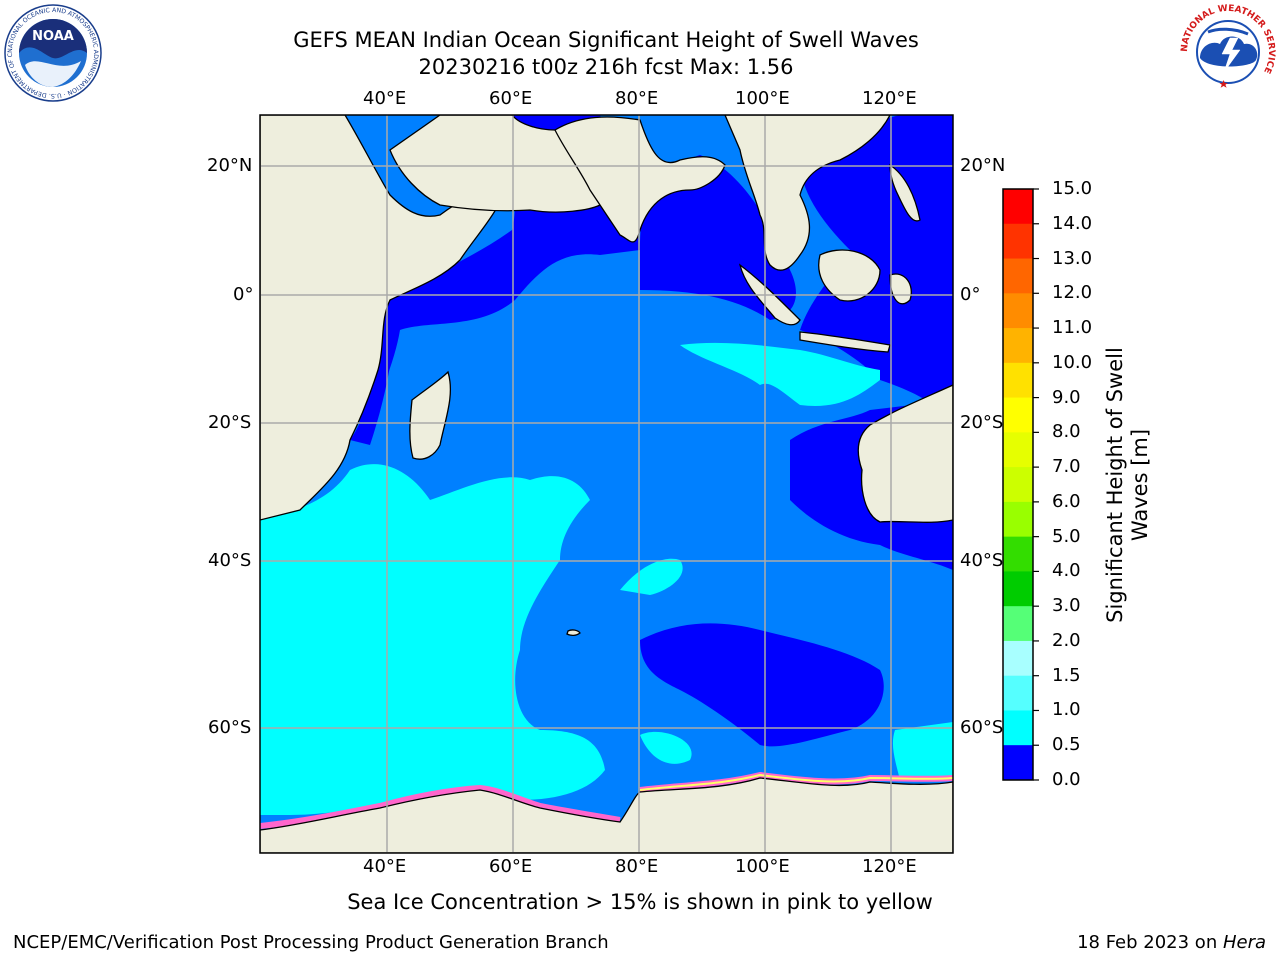 The image size is (1280, 960). I want to click on colorbar-tick-label: 15.0, so click(1072, 188).